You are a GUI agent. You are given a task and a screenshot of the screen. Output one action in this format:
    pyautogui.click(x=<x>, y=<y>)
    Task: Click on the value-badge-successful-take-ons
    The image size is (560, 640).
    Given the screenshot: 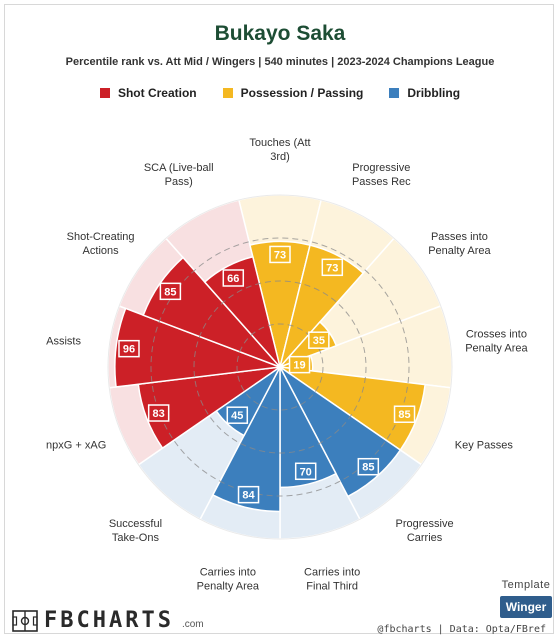 What is the action you would take?
    pyautogui.click(x=237, y=415)
    